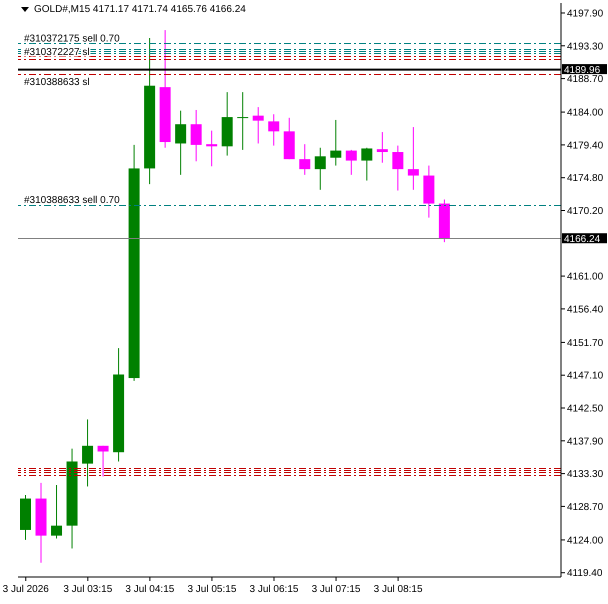 The image size is (608, 604). I want to click on y-tick-label: 4197.90, so click(585, 14).